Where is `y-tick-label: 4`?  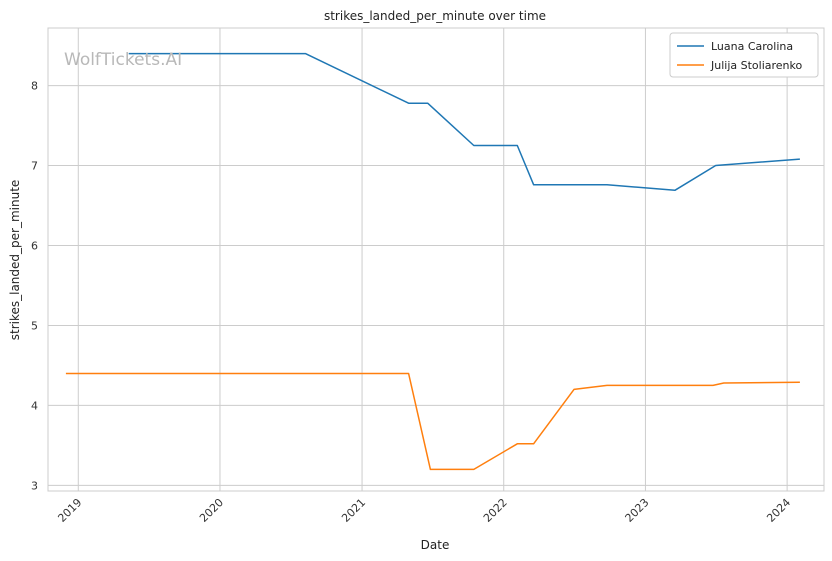
y-tick-label: 4 is located at coordinates (34, 405).